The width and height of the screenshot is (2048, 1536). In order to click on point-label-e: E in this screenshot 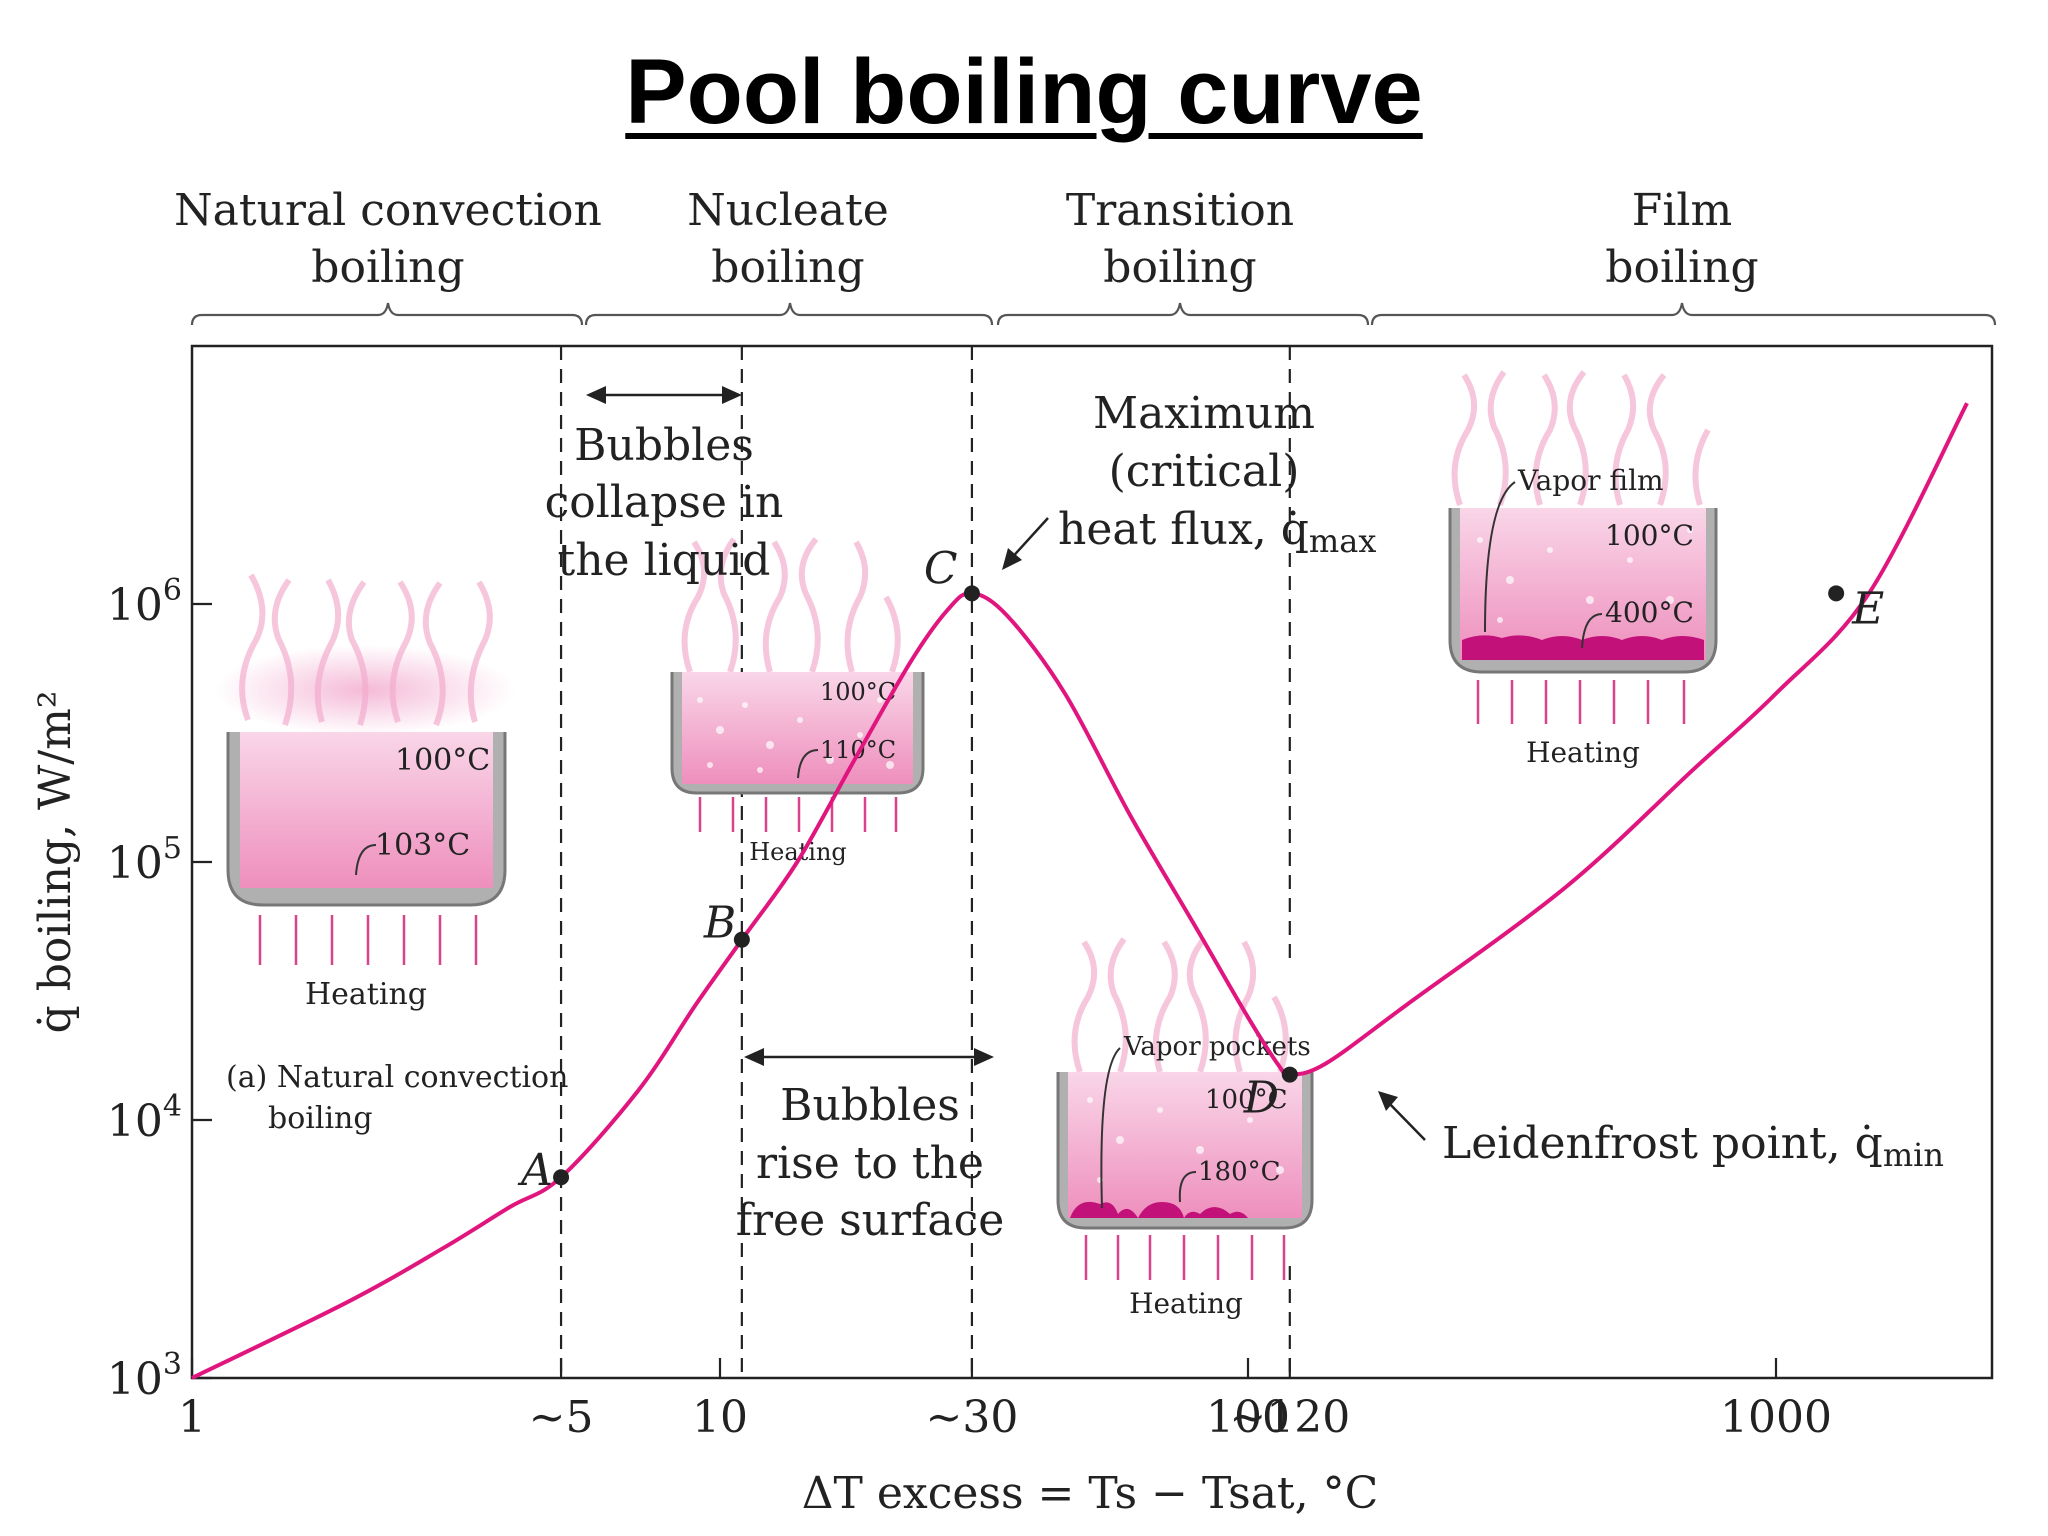, I will do `click(1867, 608)`.